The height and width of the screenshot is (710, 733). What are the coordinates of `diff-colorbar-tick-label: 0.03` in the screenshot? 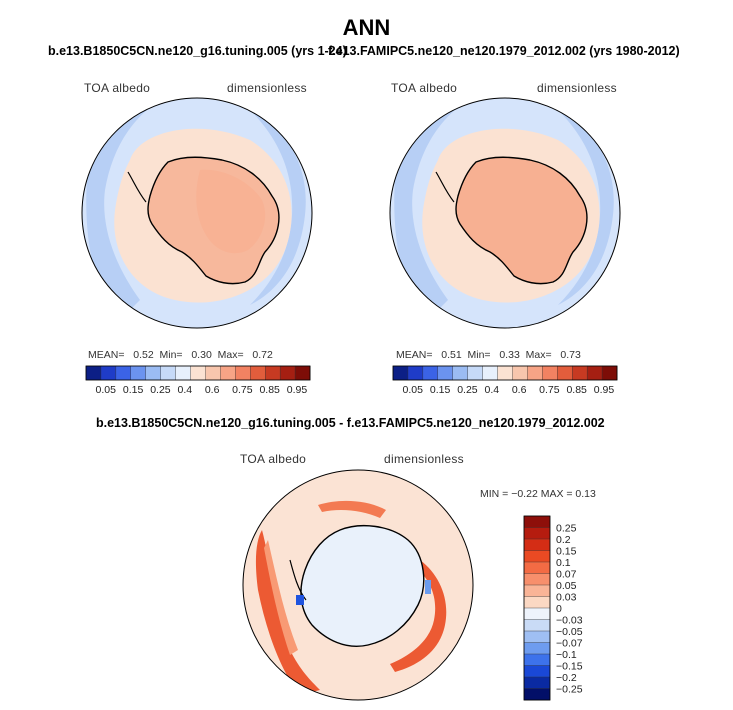 It's located at (566, 598).